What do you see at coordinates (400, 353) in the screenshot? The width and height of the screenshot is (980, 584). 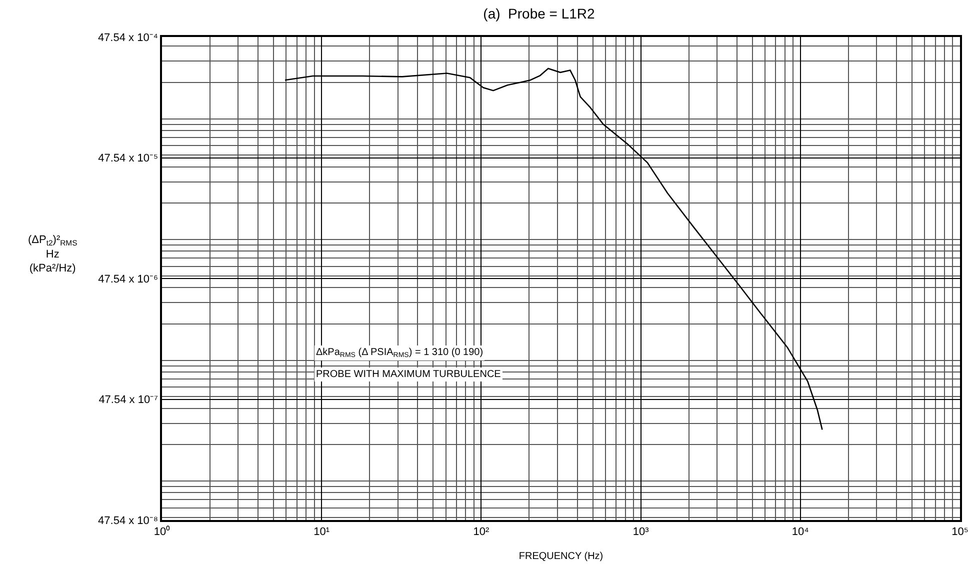 I see `annotation: ΔkPa$_{RMS}$ (Δ PSIA$_{RMS}$) = 1 310 (0 190)` at bounding box center [400, 353].